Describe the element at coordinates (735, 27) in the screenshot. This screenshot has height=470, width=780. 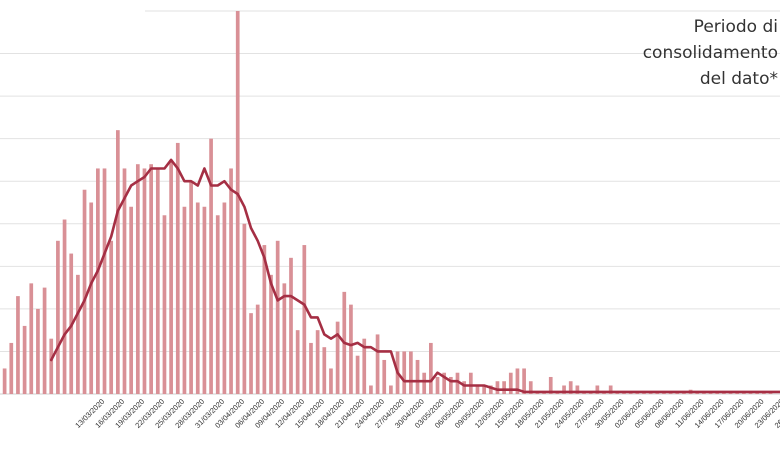
I see `annotation-line-1: Periodo di` at that location.